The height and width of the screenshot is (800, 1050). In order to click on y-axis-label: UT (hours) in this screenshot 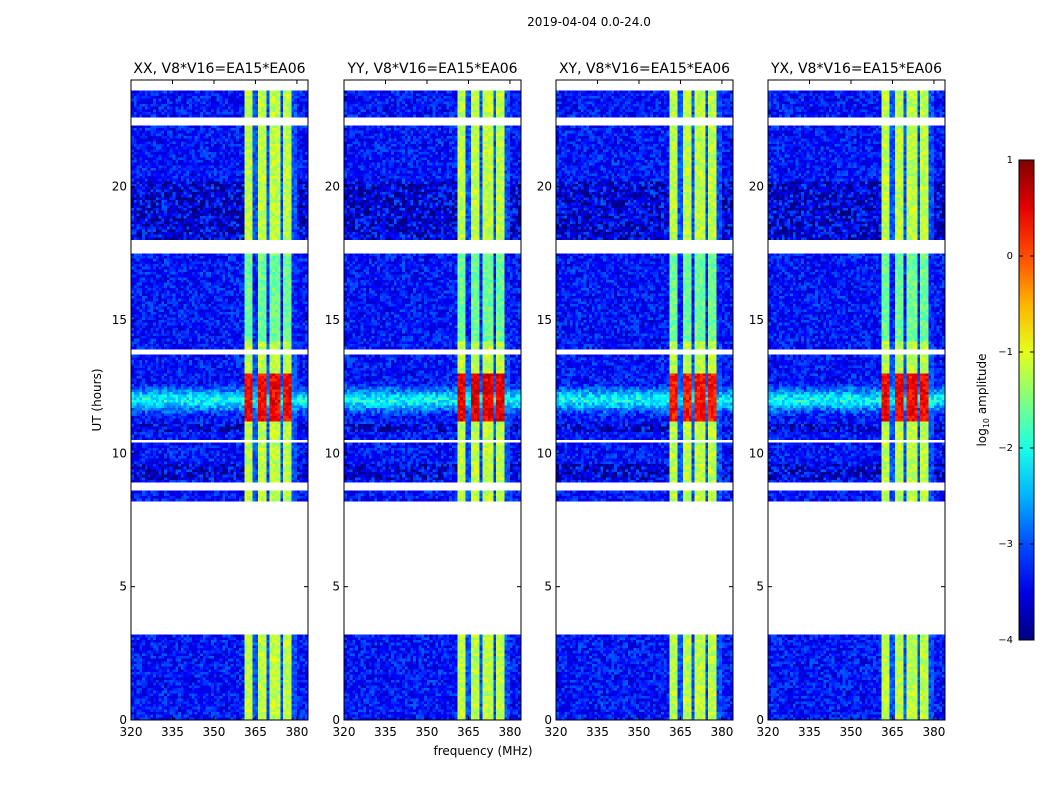, I will do `click(97, 399)`.